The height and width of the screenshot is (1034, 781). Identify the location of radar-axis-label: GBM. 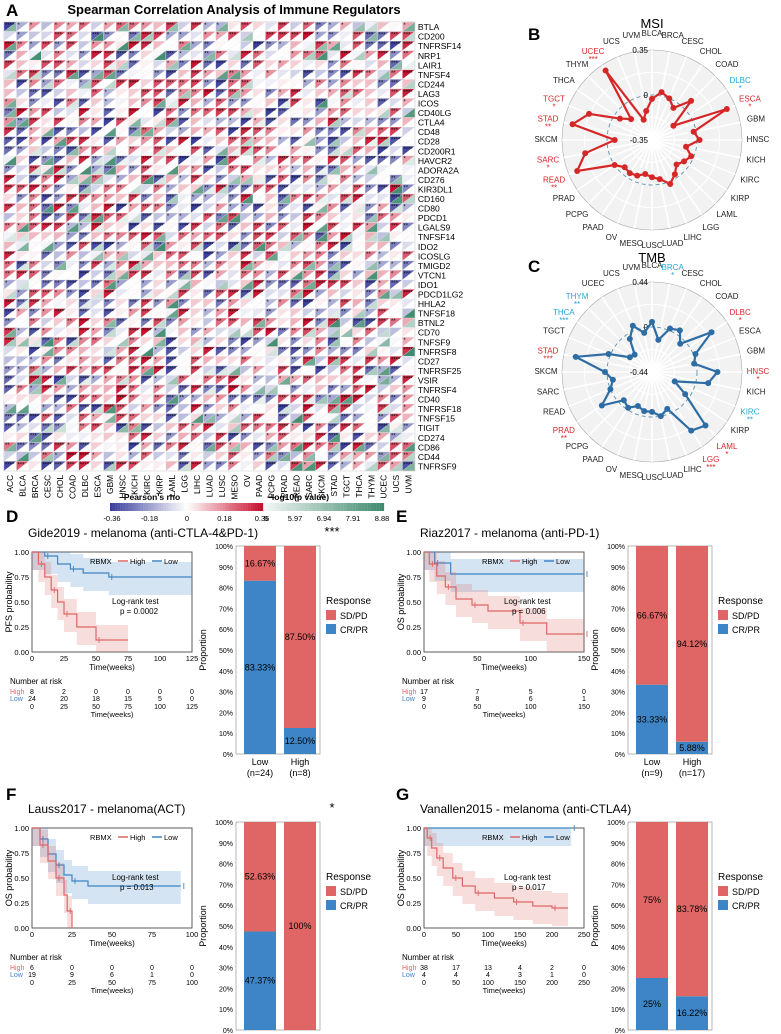
(756, 350).